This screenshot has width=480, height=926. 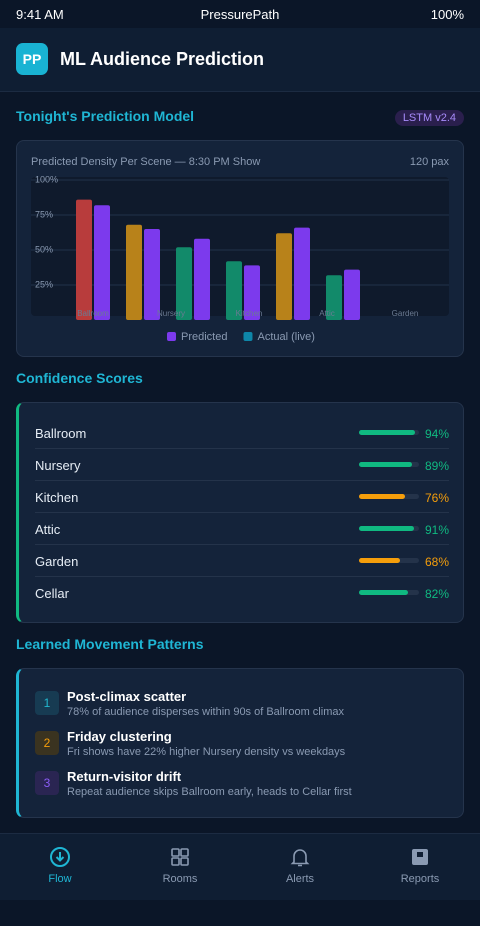 I want to click on y-tick-label: 100%, so click(x=46, y=179).